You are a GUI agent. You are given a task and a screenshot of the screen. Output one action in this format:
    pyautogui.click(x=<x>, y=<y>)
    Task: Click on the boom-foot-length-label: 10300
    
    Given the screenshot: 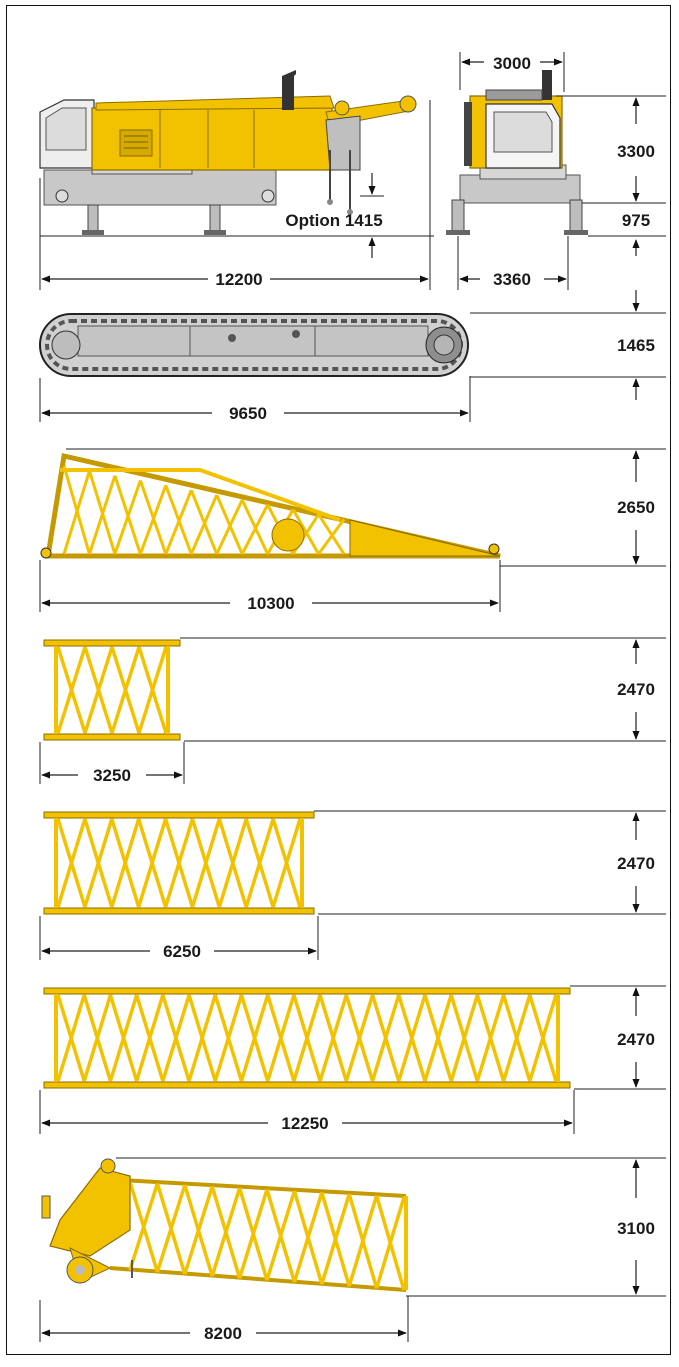 What is the action you would take?
    pyautogui.click(x=270, y=603)
    